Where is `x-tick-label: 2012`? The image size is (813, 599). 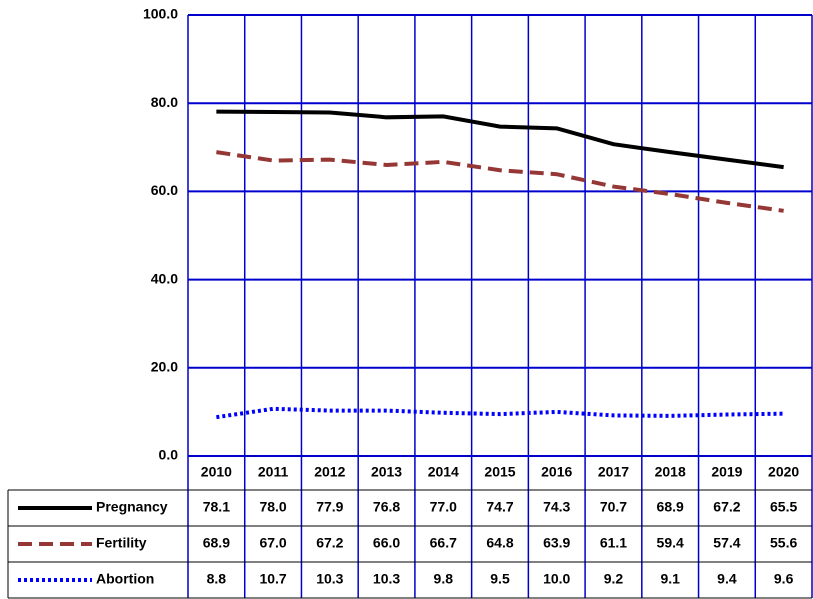
x-tick-label: 2012 is located at coordinates (329, 472).